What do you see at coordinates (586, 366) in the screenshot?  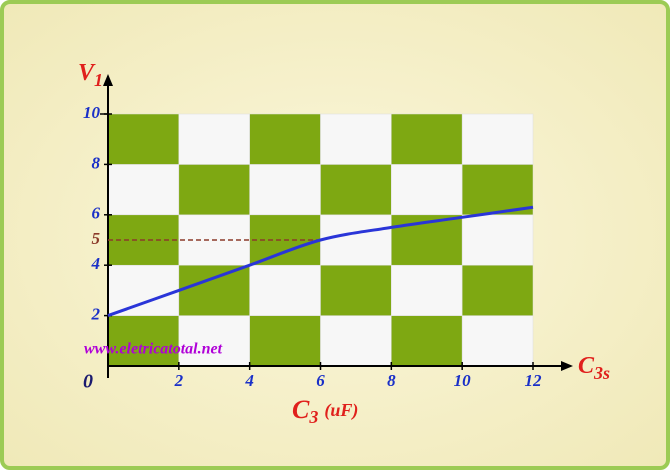 I see `x-arrow-main: C` at bounding box center [586, 366].